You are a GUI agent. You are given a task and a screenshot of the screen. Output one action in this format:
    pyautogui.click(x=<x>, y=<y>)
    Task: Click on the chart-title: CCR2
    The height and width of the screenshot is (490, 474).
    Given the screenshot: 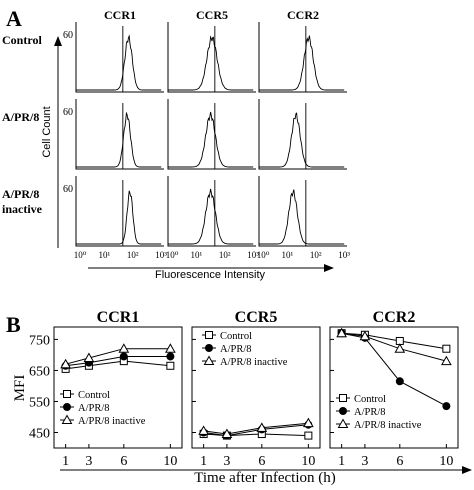 What is the action you would take?
    pyautogui.click(x=394, y=317)
    